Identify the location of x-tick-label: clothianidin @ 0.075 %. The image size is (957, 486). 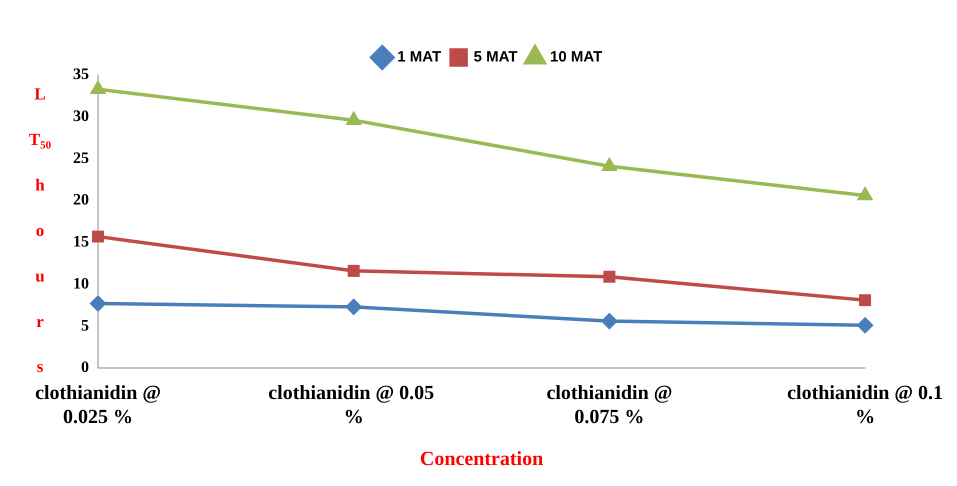
(609, 405).